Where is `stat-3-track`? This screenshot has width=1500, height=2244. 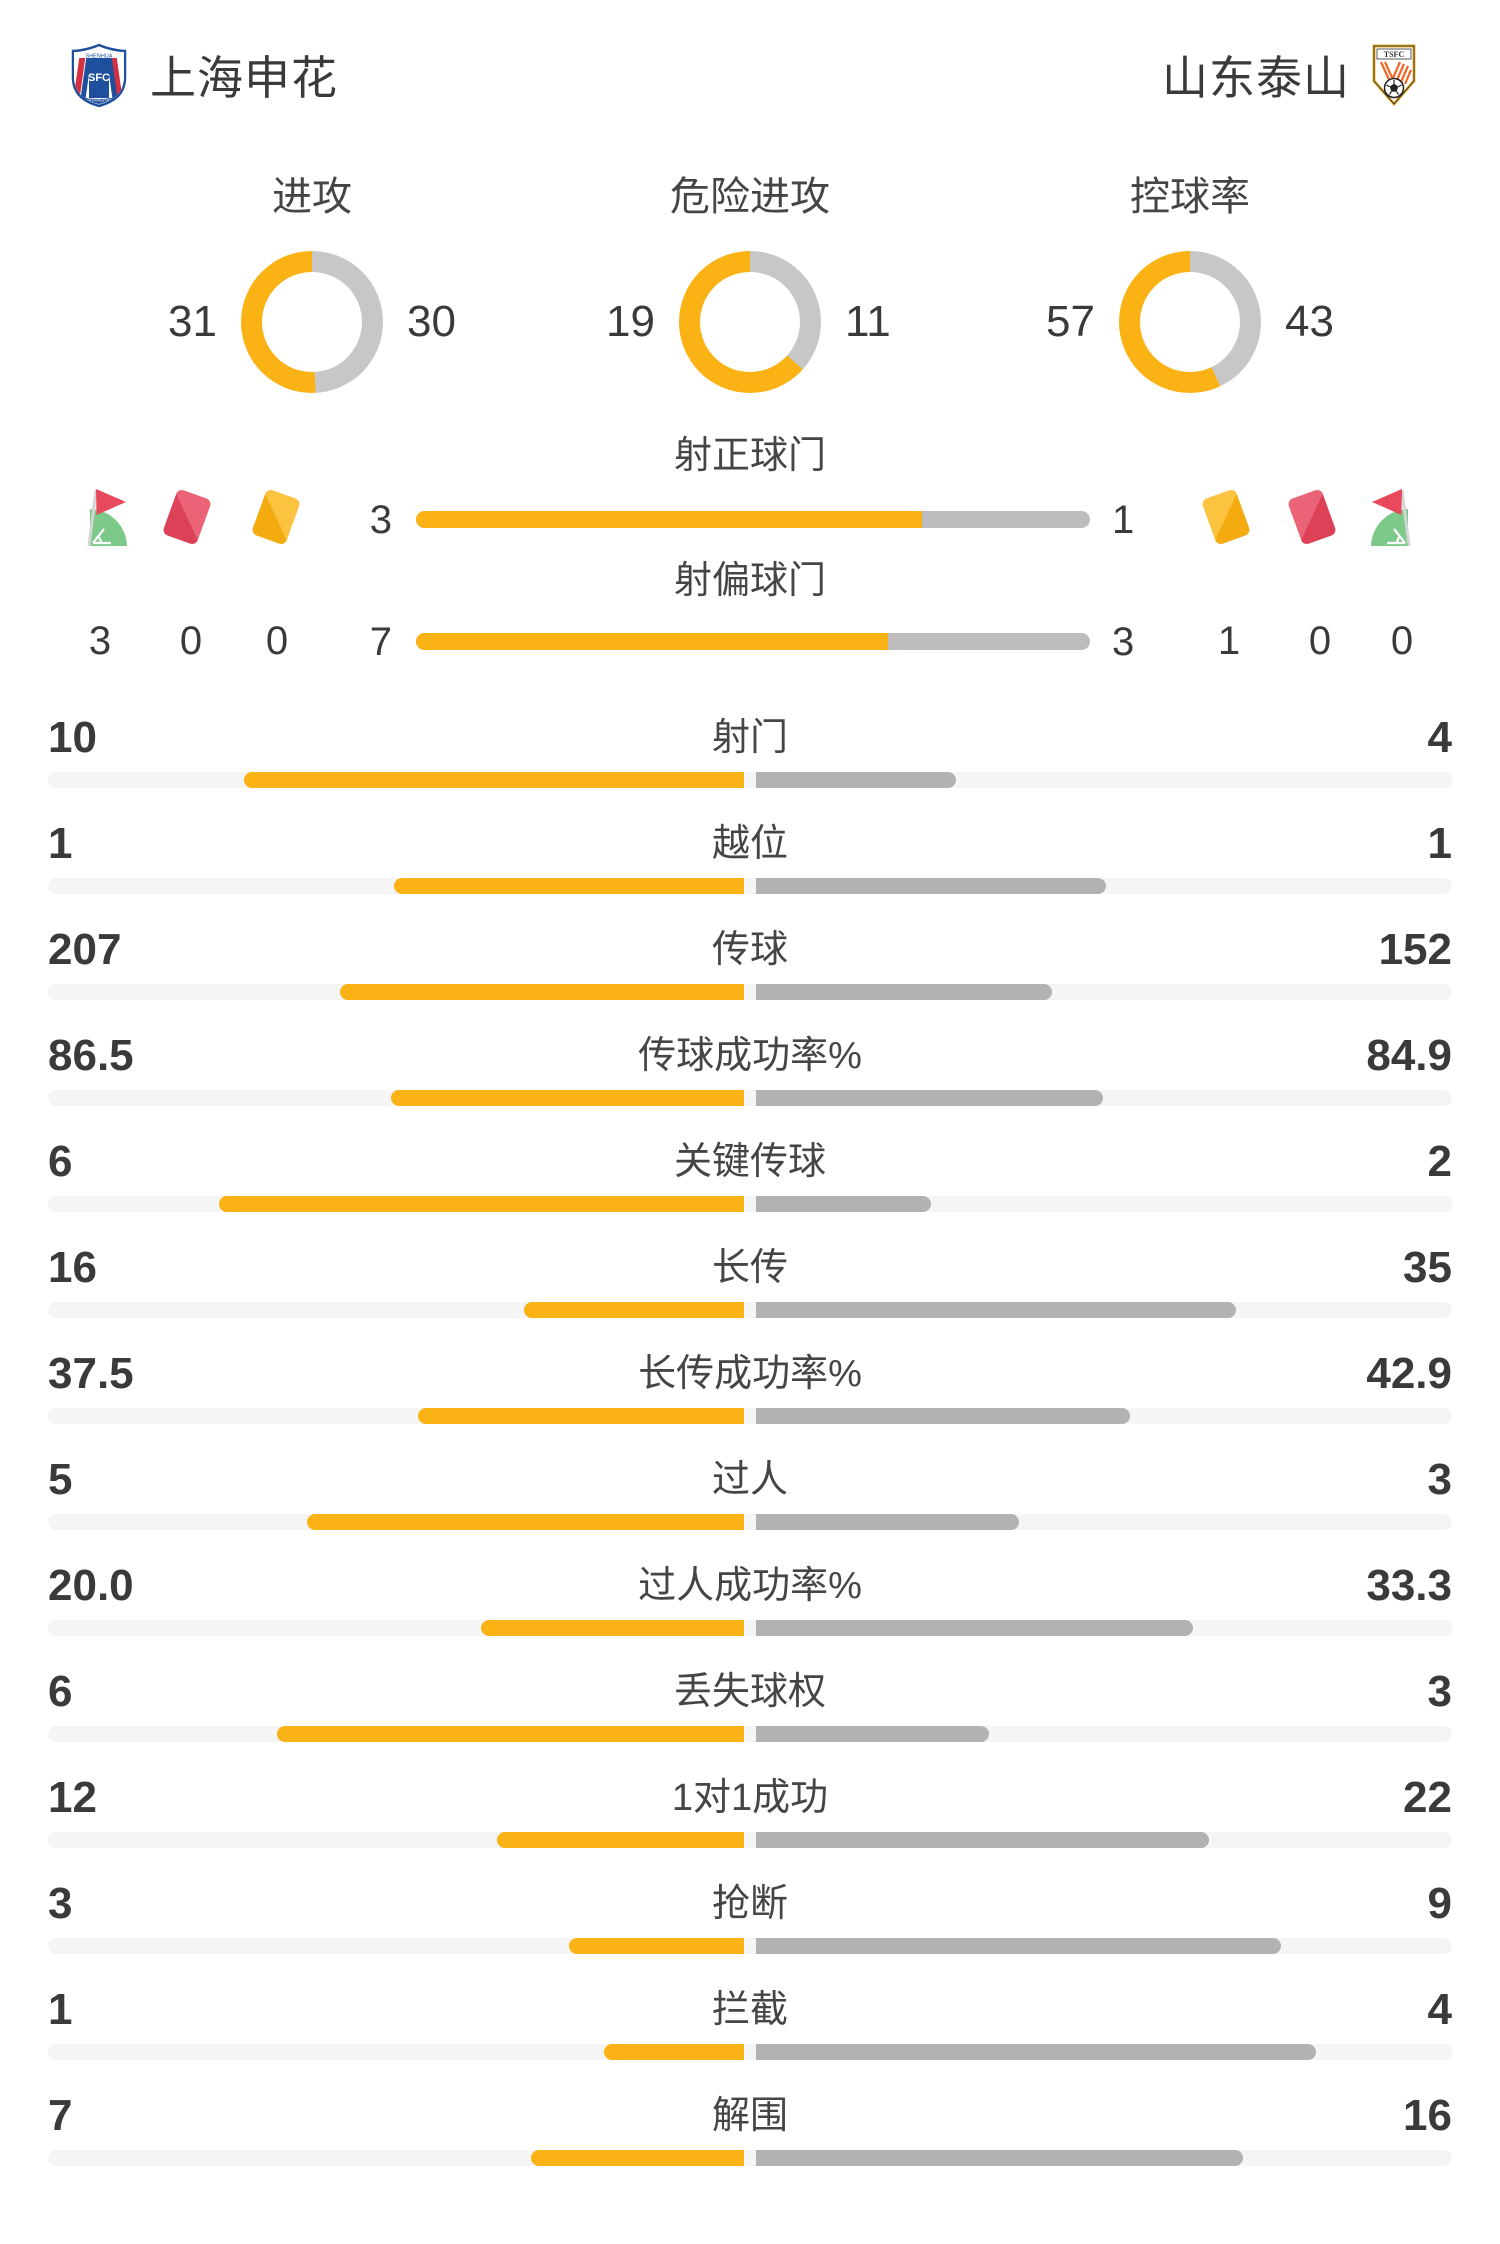
stat-3-track is located at coordinates (750, 1098).